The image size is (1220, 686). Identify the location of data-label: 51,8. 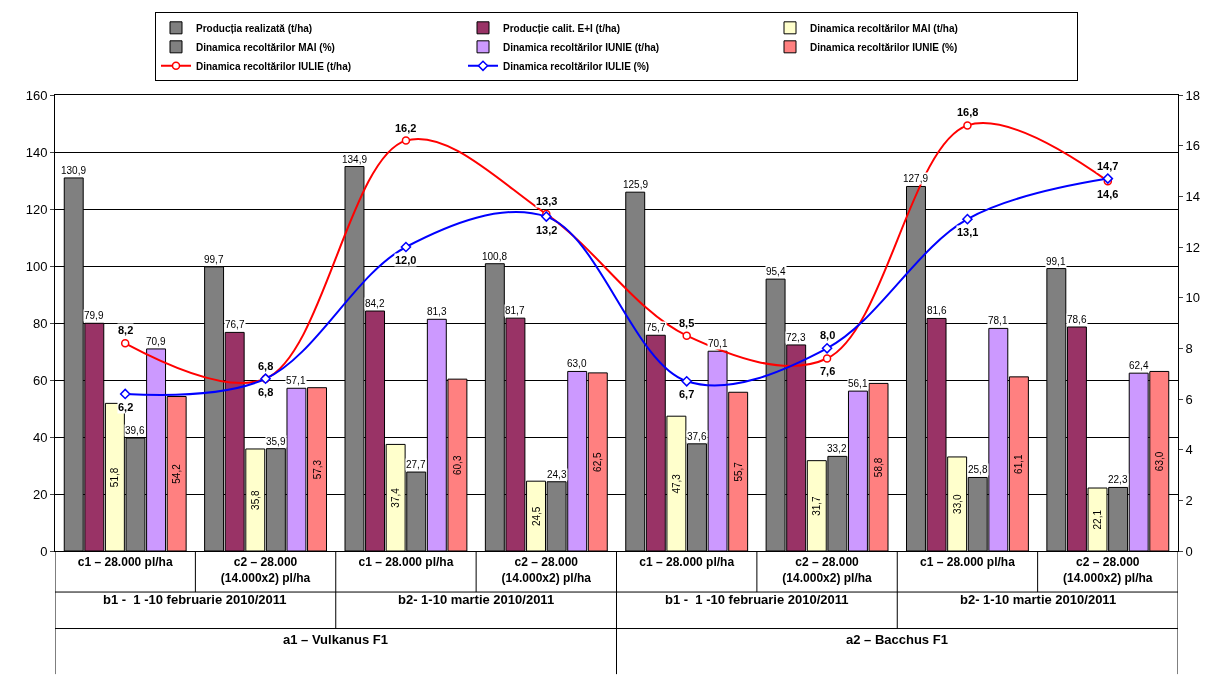
(115, 477).